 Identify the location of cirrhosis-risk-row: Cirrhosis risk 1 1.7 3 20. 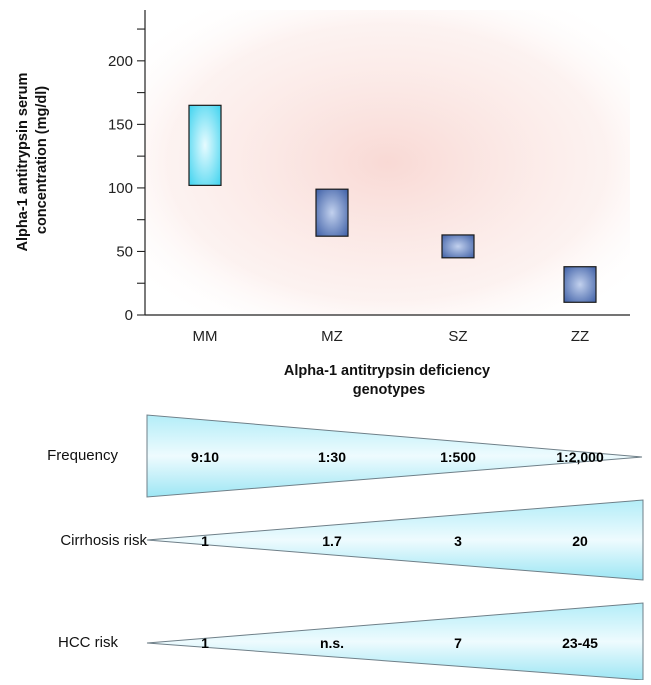
(352, 540).